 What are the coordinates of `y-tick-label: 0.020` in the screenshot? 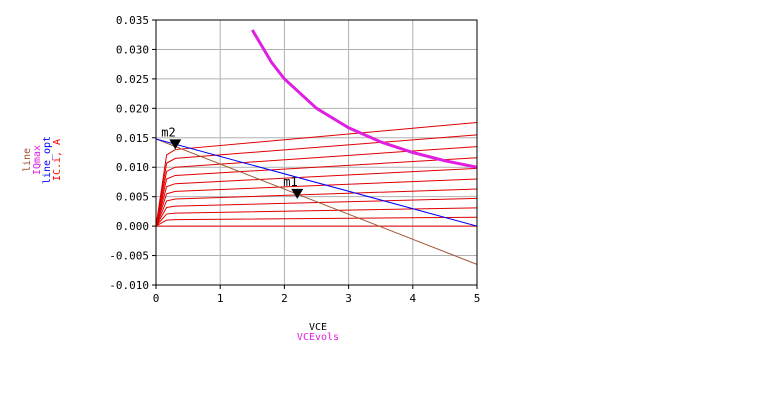 It's located at (132, 108).